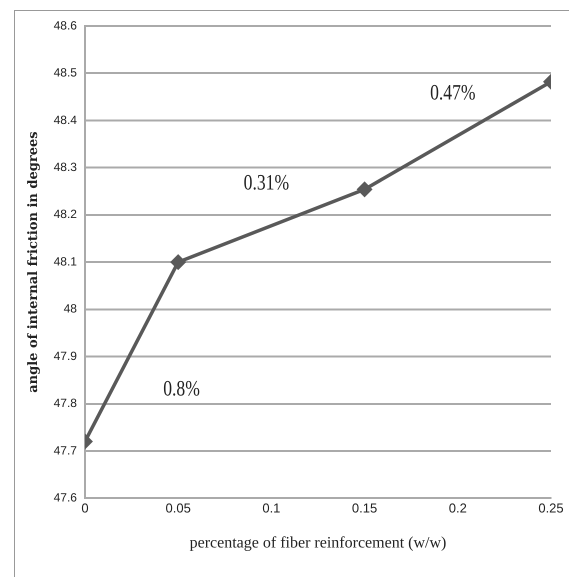 The width and height of the screenshot is (569, 577). I want to click on annotation: 0.47%, so click(453, 92).